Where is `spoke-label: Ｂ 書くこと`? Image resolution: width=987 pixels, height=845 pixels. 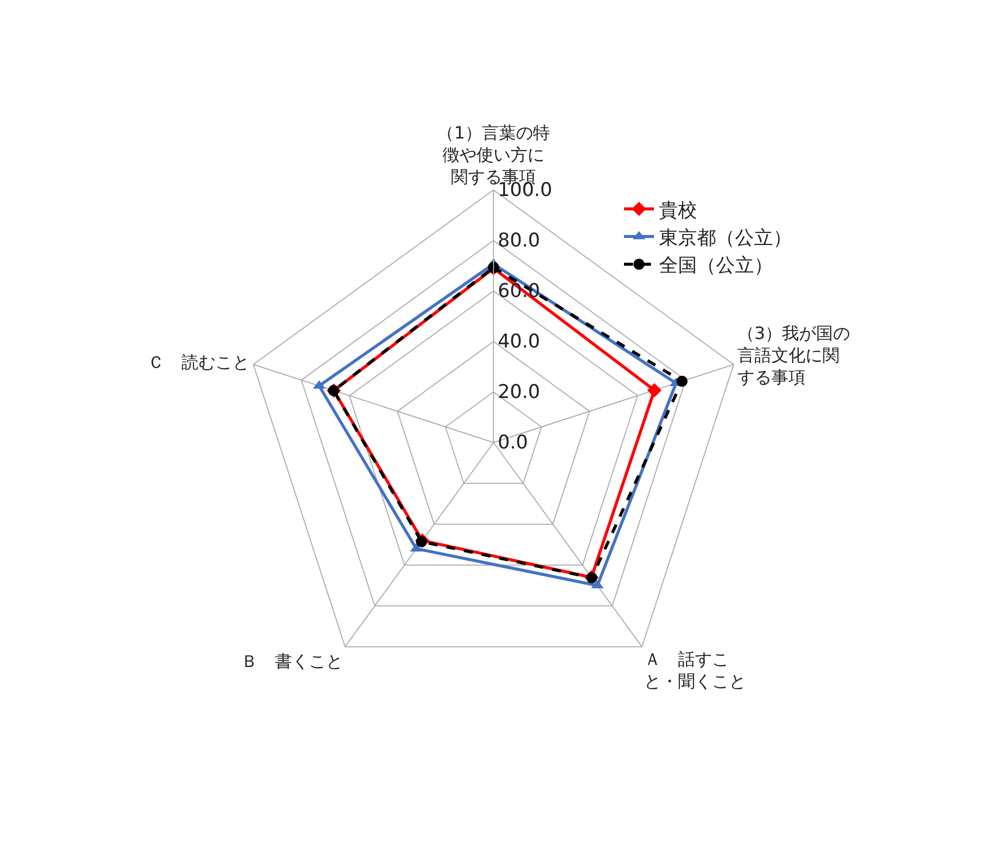
spoke-label: Ｂ 書くこと is located at coordinates (291, 662).